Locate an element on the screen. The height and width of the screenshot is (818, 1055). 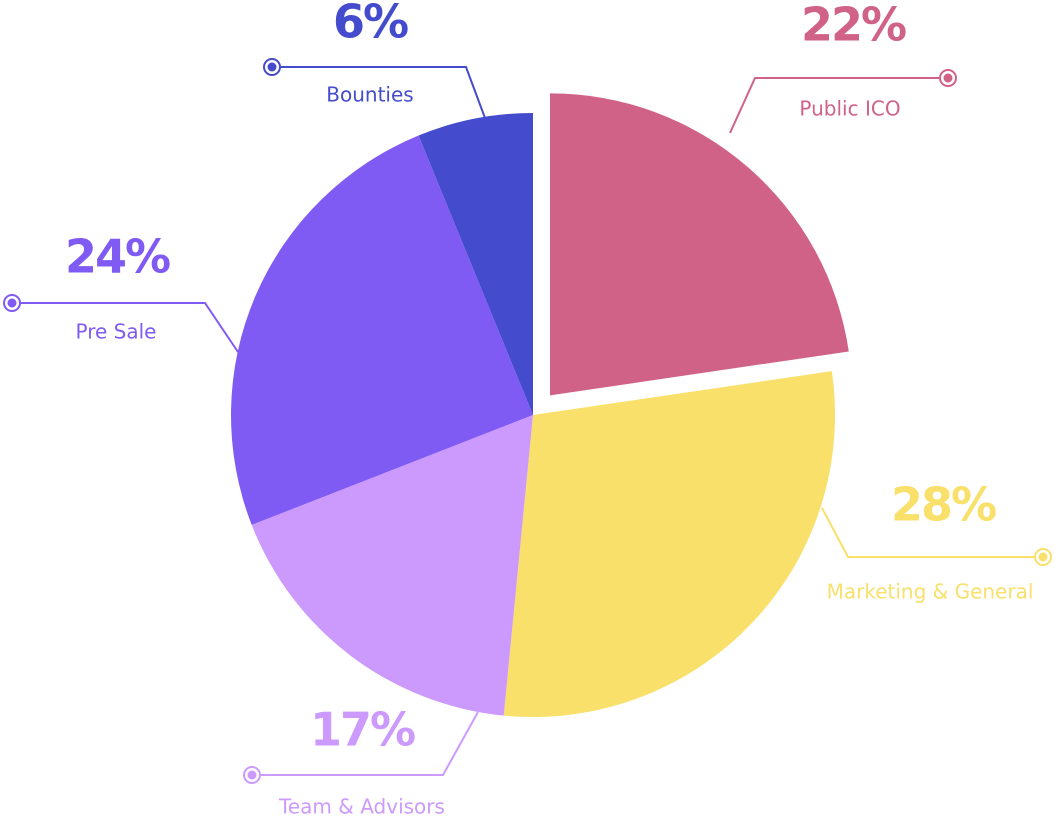
value-label: 24% is located at coordinates (117, 257).